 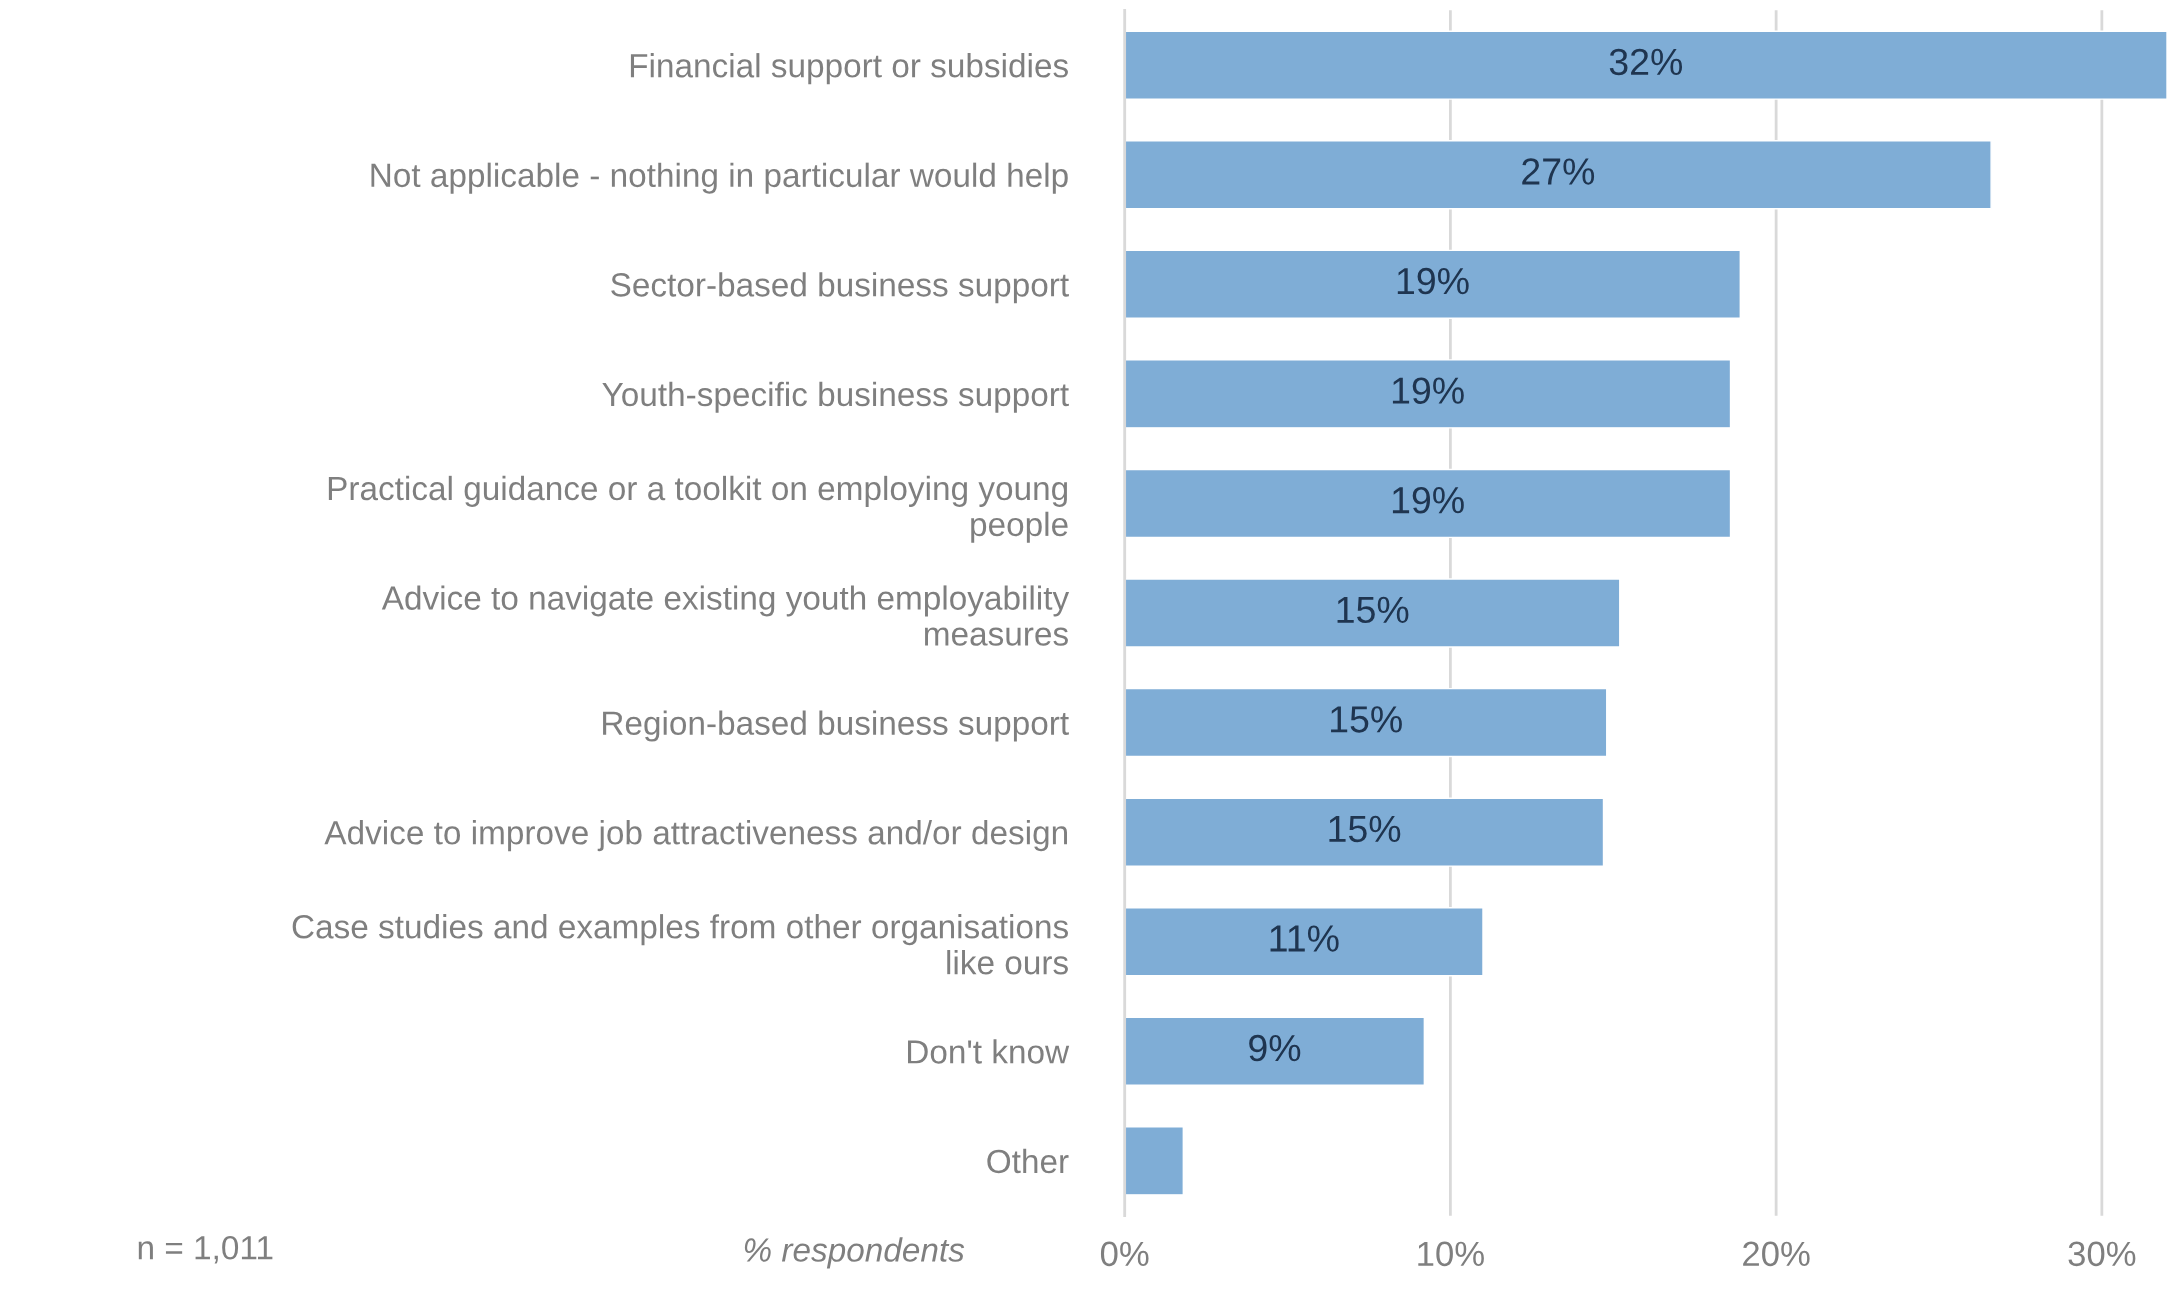 What do you see at coordinates (719, 178) in the screenshot?
I see `y-tick-label: Not applicable - nothing in particular would help` at bounding box center [719, 178].